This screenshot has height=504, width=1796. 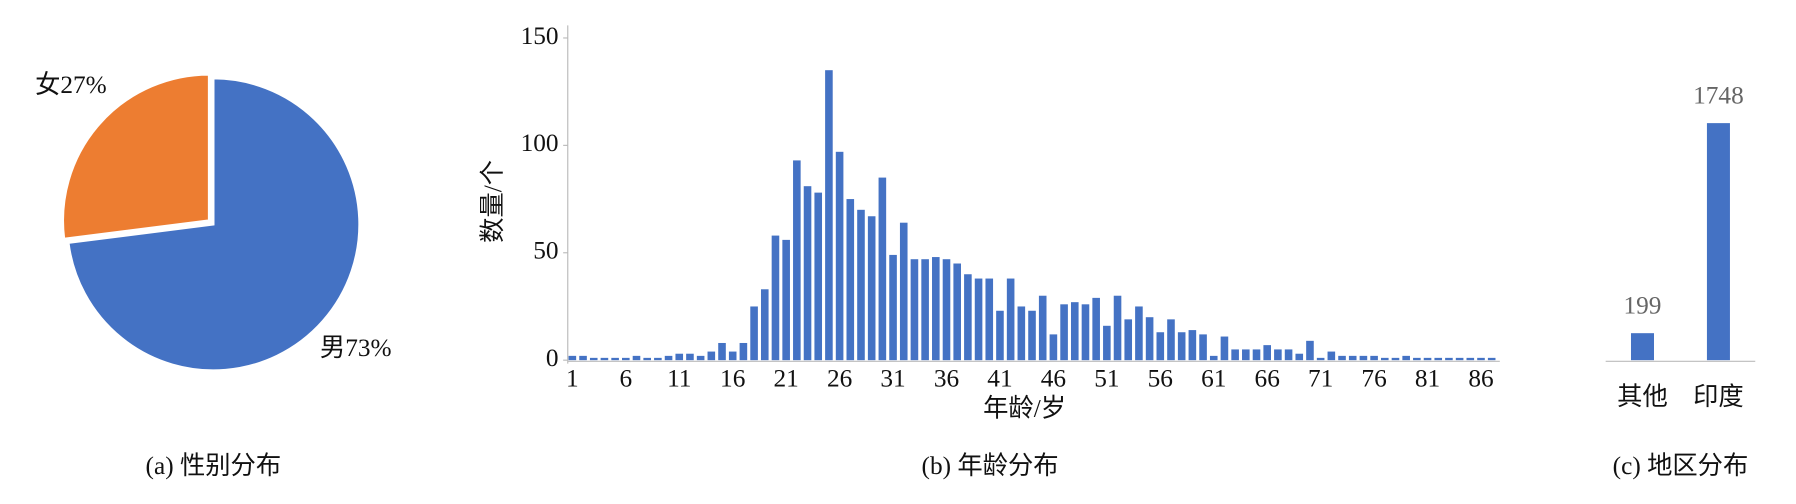 What do you see at coordinates (356, 348) in the screenshot?
I see `data-label: 男73%` at bounding box center [356, 348].